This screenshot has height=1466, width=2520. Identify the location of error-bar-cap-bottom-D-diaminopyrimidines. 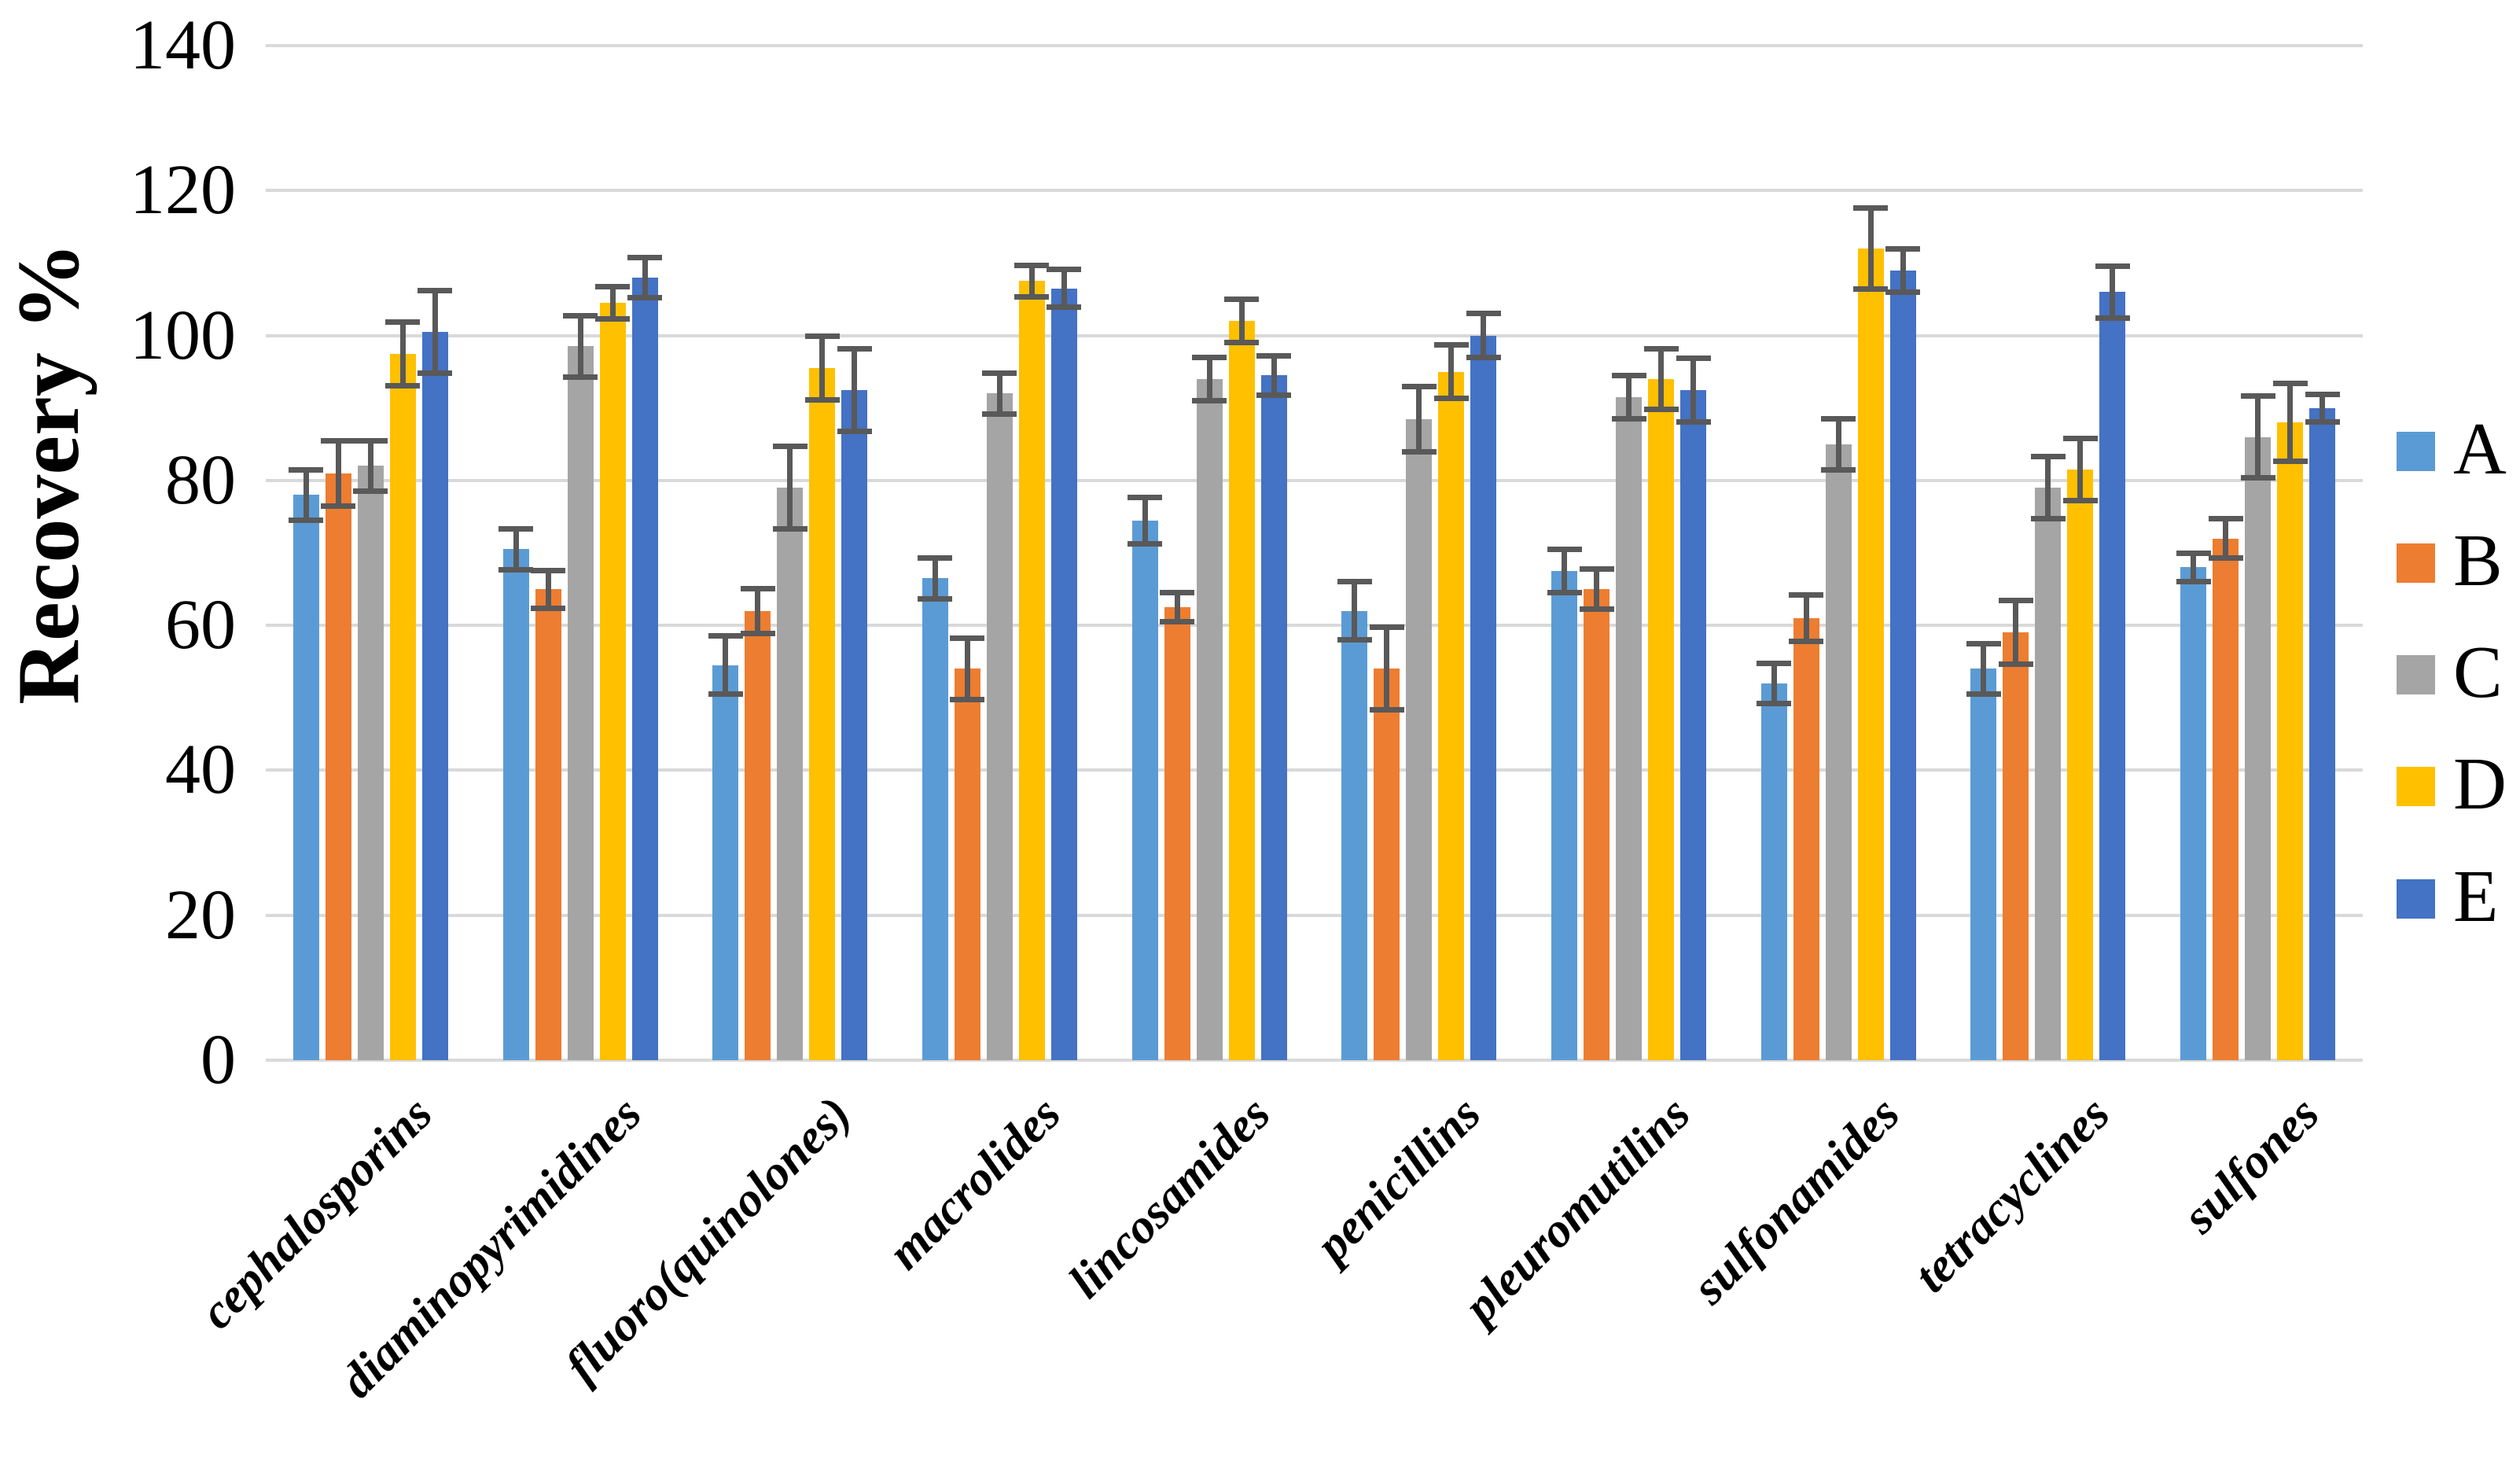
(613, 318).